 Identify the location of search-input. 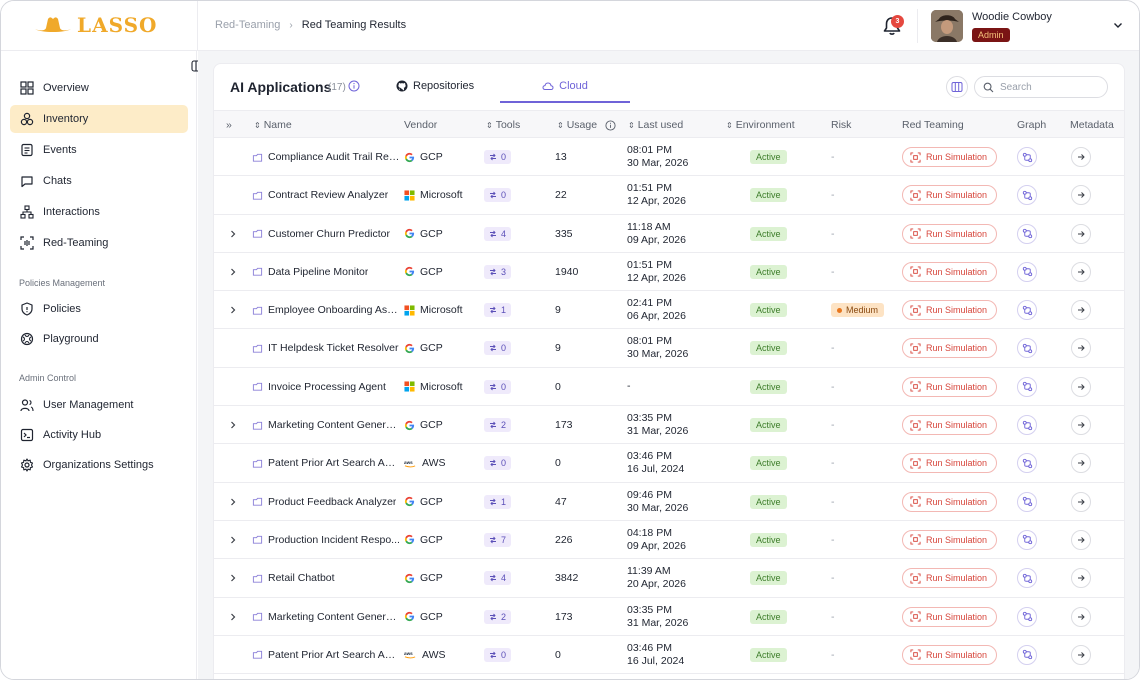
(1050, 87).